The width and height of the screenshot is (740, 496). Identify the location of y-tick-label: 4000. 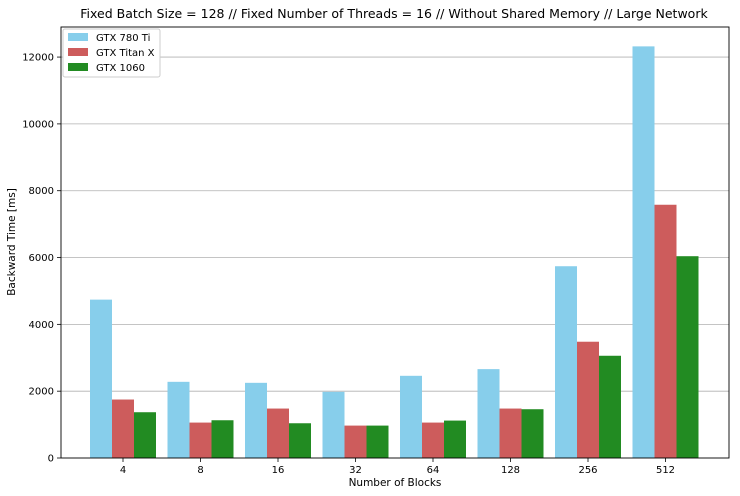
(41, 325).